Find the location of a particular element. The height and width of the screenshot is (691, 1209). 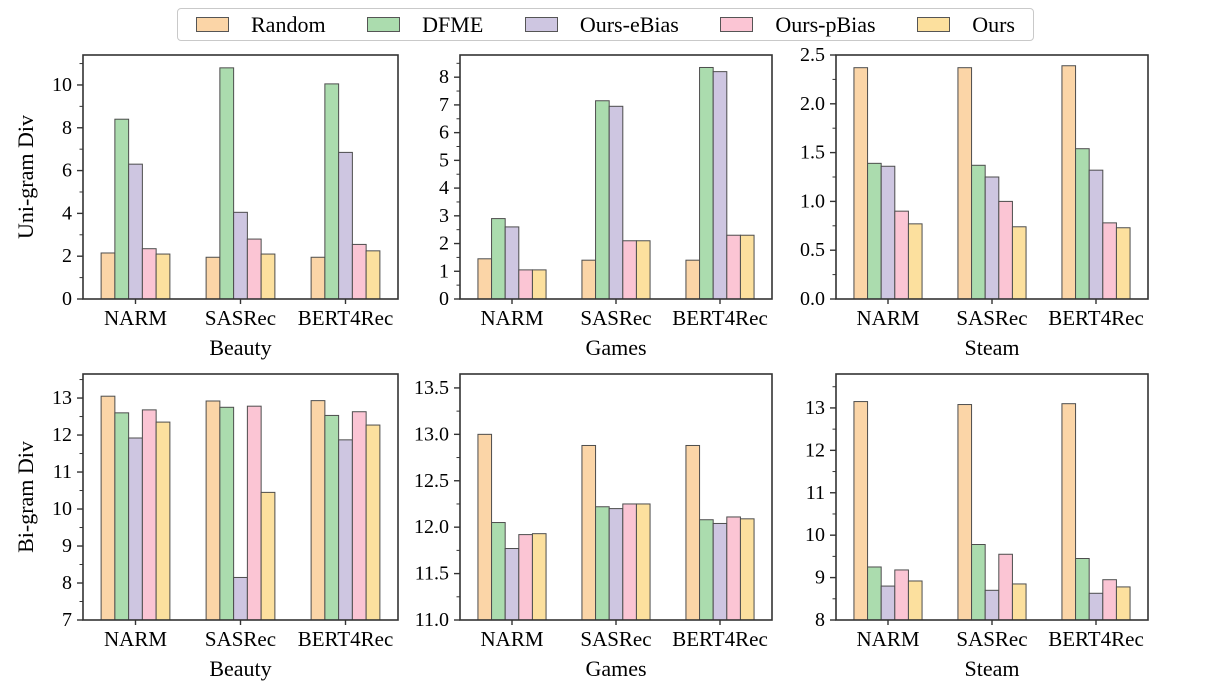

y-tick-label: 0.5 is located at coordinates (812, 250).